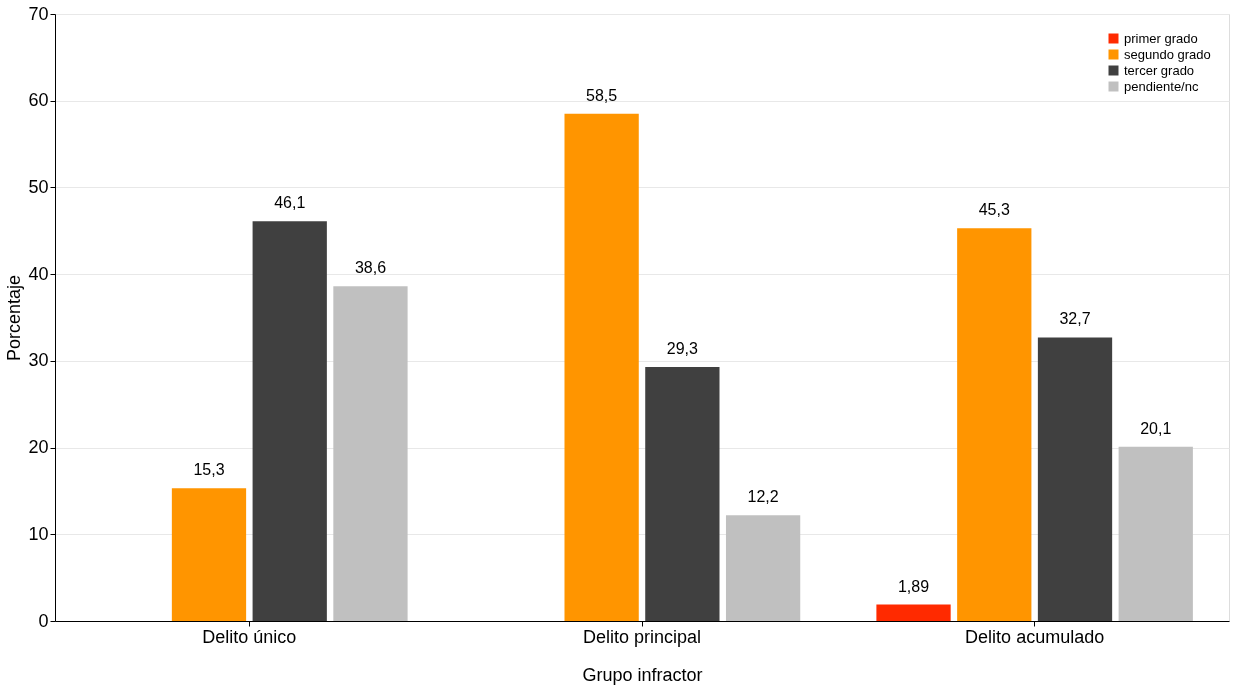  Describe the element at coordinates (642, 674) in the screenshot. I see `x-axis-title: Grupo infractor` at that location.